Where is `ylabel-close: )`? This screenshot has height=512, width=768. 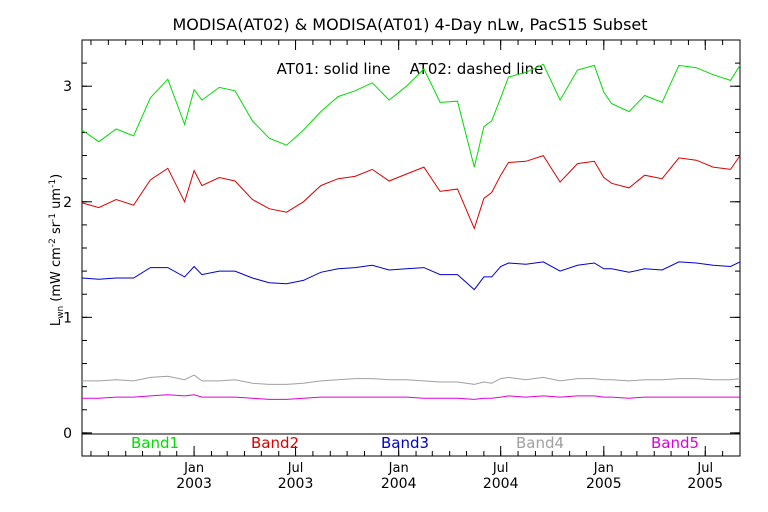 ylabel-close: ) is located at coordinates (56, 176).